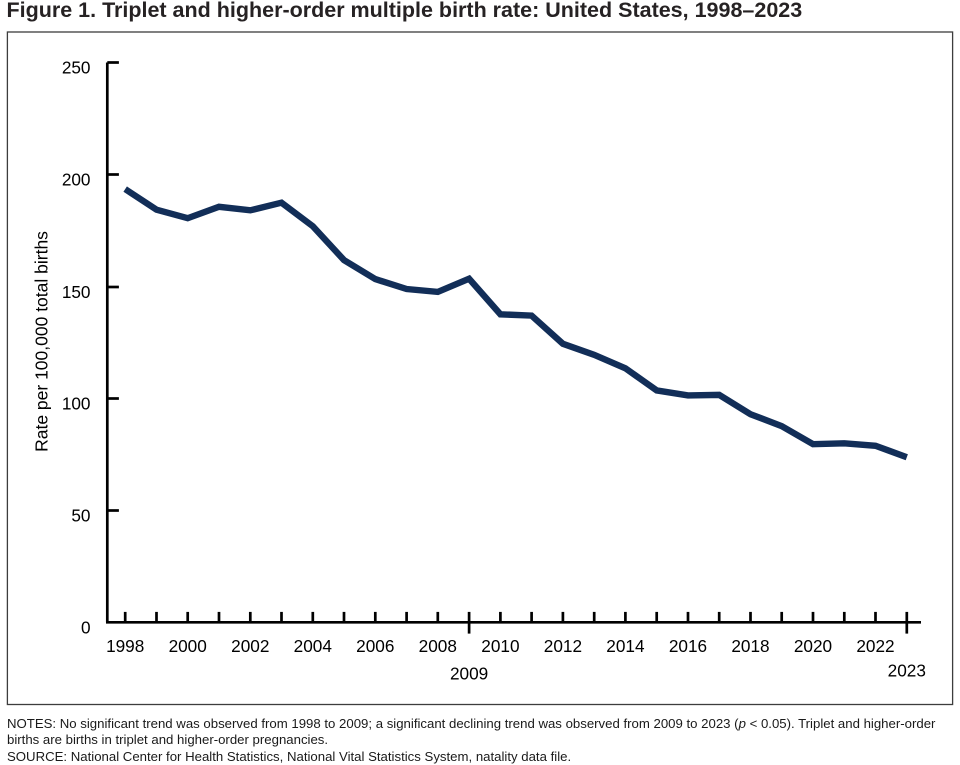 Image resolution: width=960 pixels, height=765 pixels. I want to click on svg-text: 2020, so click(813, 646).